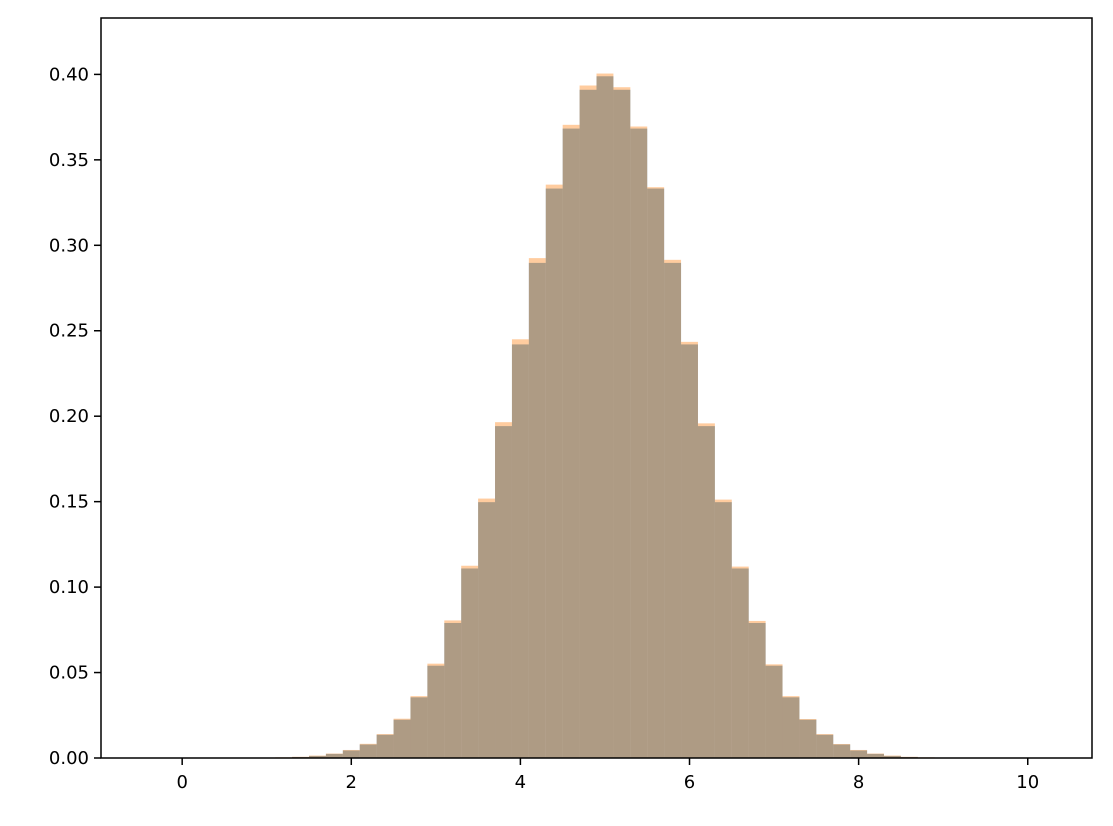 The width and height of the screenshot is (1113, 826). I want to click on y-tick-label: 0.10, so click(69, 587).